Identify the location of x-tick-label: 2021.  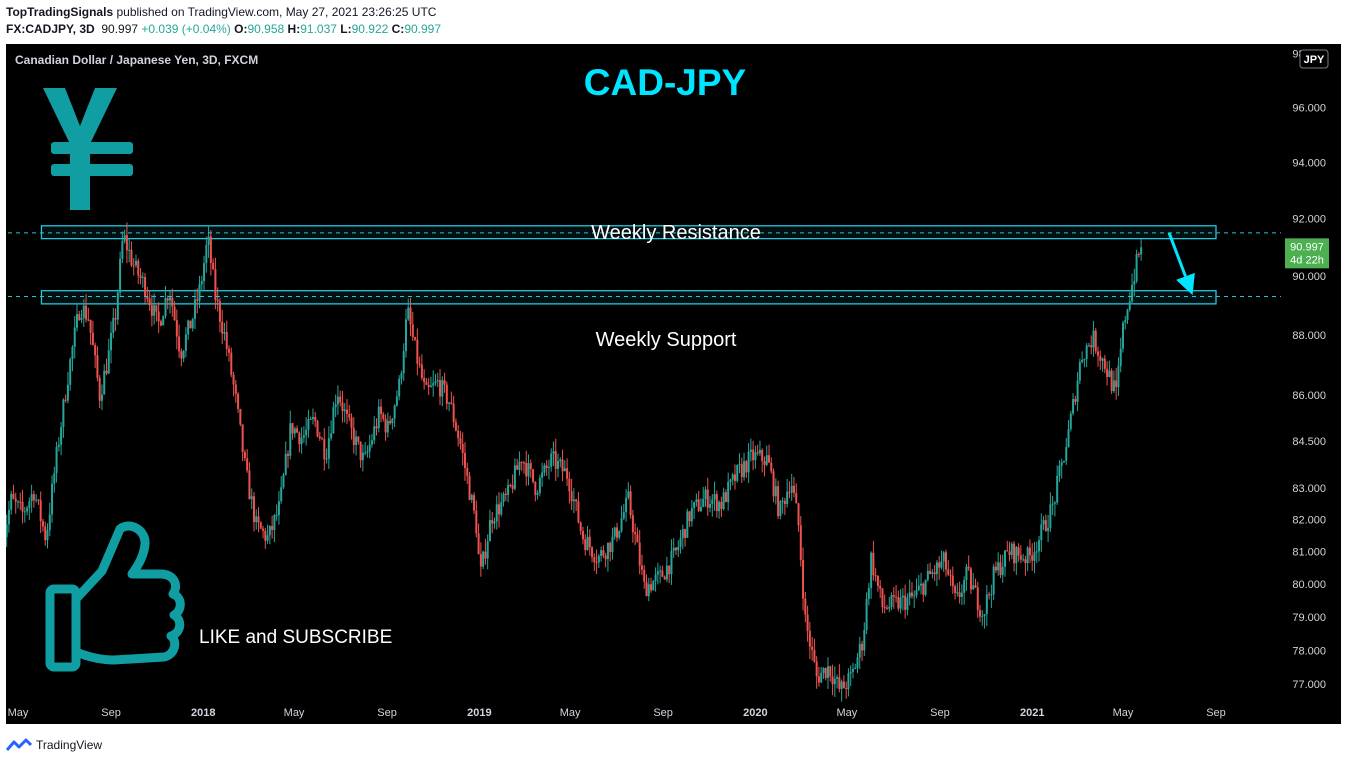
(1032, 713).